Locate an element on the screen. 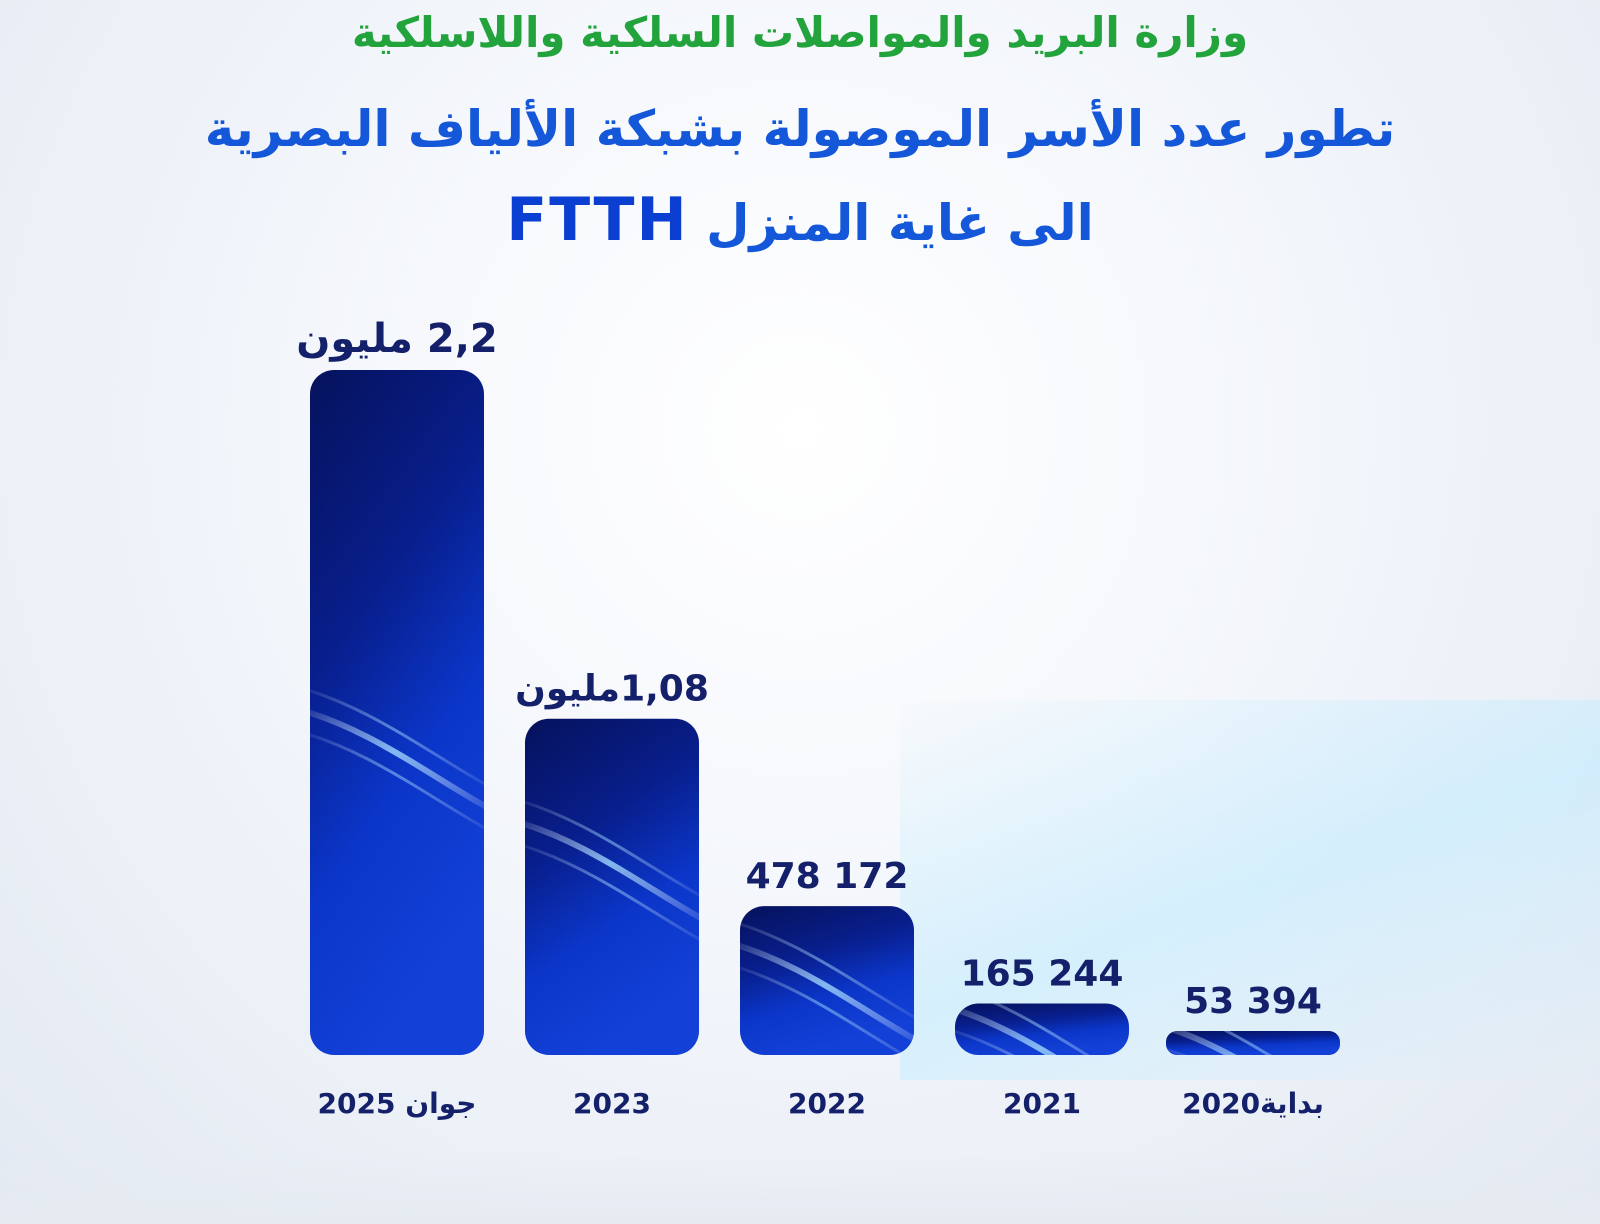  chart-title-line2-text: الى غاية المنزل is located at coordinates (900, 223).